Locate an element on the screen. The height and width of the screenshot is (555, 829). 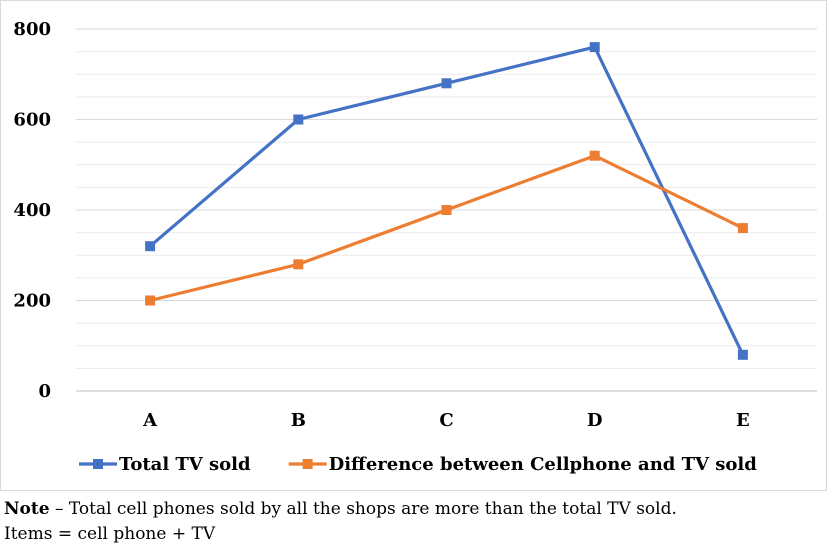
y-tick-label: 200 is located at coordinates (32, 301).